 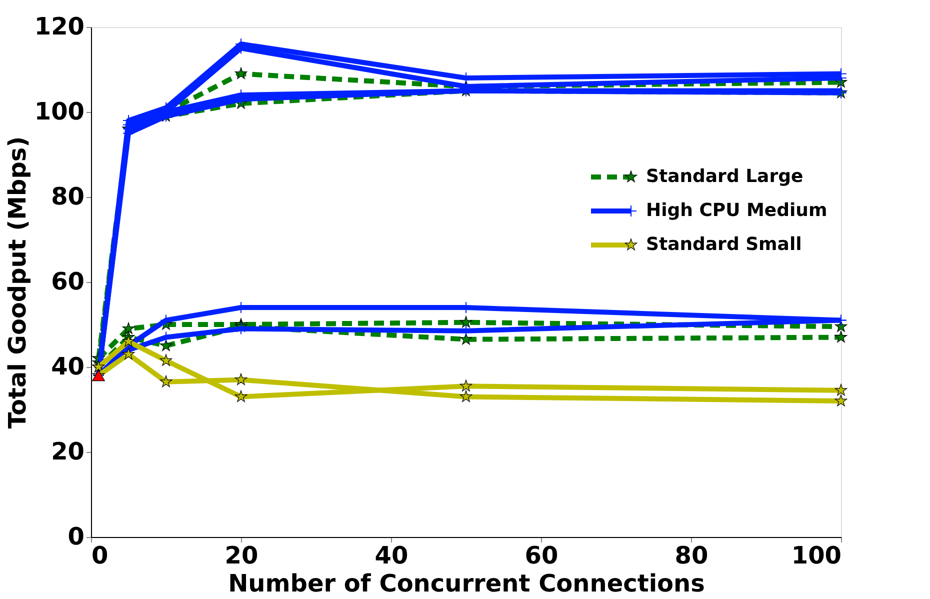 I want to click on x-tick-label: 80, so click(x=691, y=556).